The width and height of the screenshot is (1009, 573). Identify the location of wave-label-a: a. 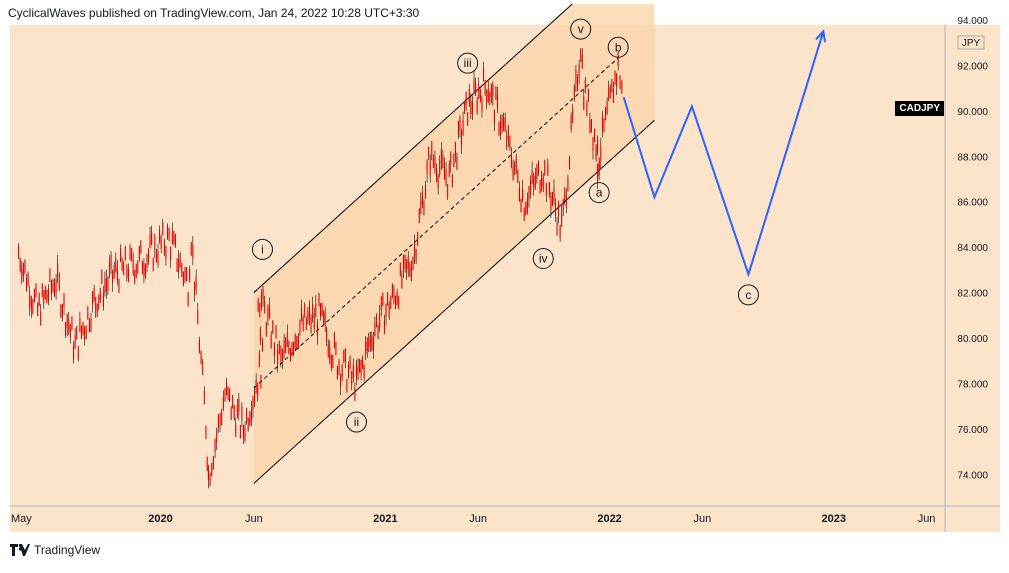
(599, 193).